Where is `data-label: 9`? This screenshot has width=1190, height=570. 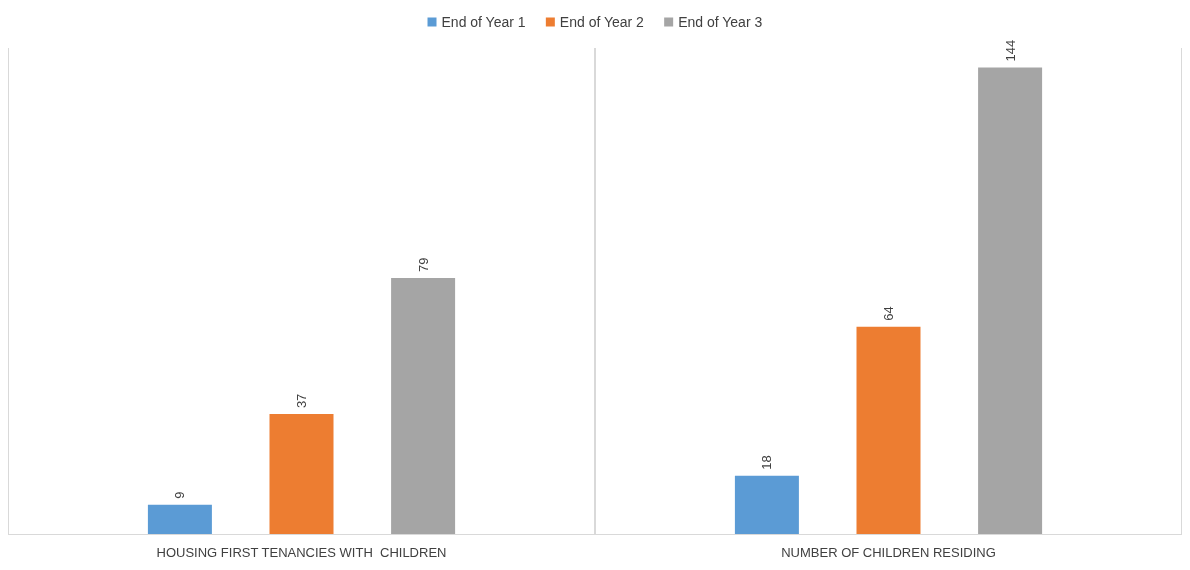
data-label: 9 is located at coordinates (180, 495).